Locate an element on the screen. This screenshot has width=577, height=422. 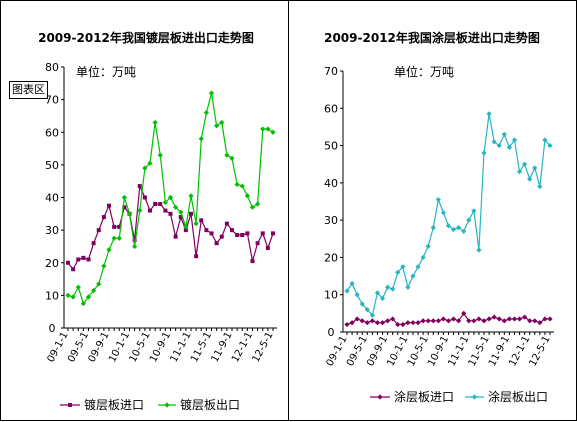
legend-label: 涂层板进口 is located at coordinates (424, 396).